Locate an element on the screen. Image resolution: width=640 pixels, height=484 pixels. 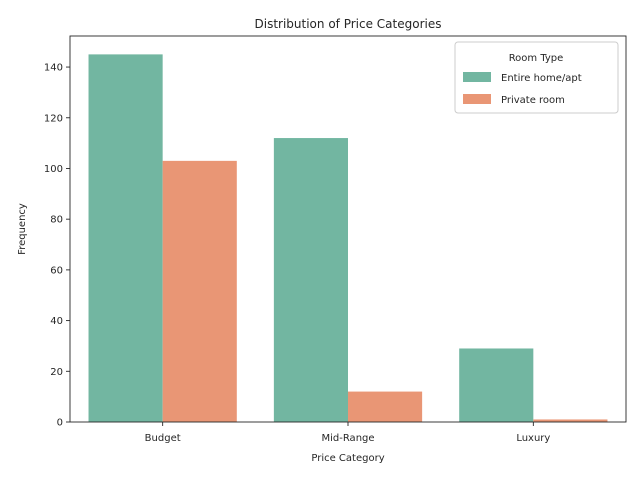
x-axis-label: Price Category is located at coordinates (347, 458).